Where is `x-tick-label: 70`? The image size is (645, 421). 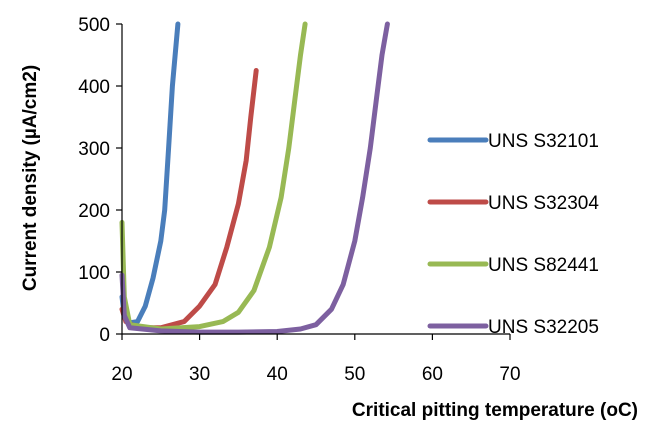
x-tick-label: 70 is located at coordinates (509, 374).